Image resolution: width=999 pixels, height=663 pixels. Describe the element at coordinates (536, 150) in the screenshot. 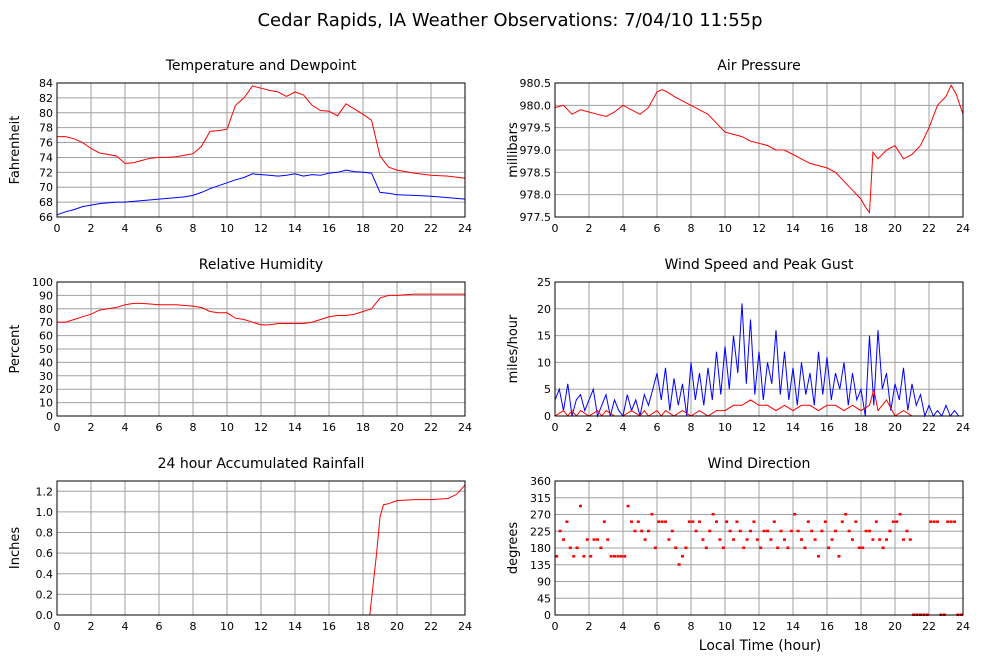

I see `y-tick-label: 979.0` at that location.